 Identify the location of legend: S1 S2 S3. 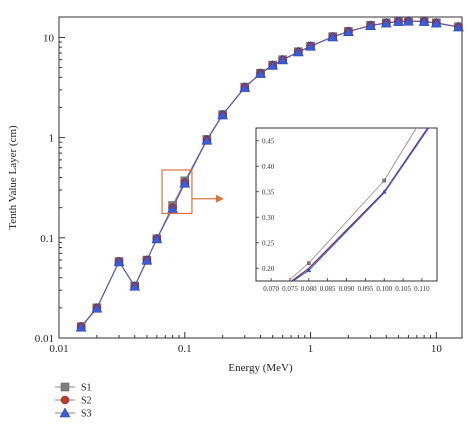
(73, 401).